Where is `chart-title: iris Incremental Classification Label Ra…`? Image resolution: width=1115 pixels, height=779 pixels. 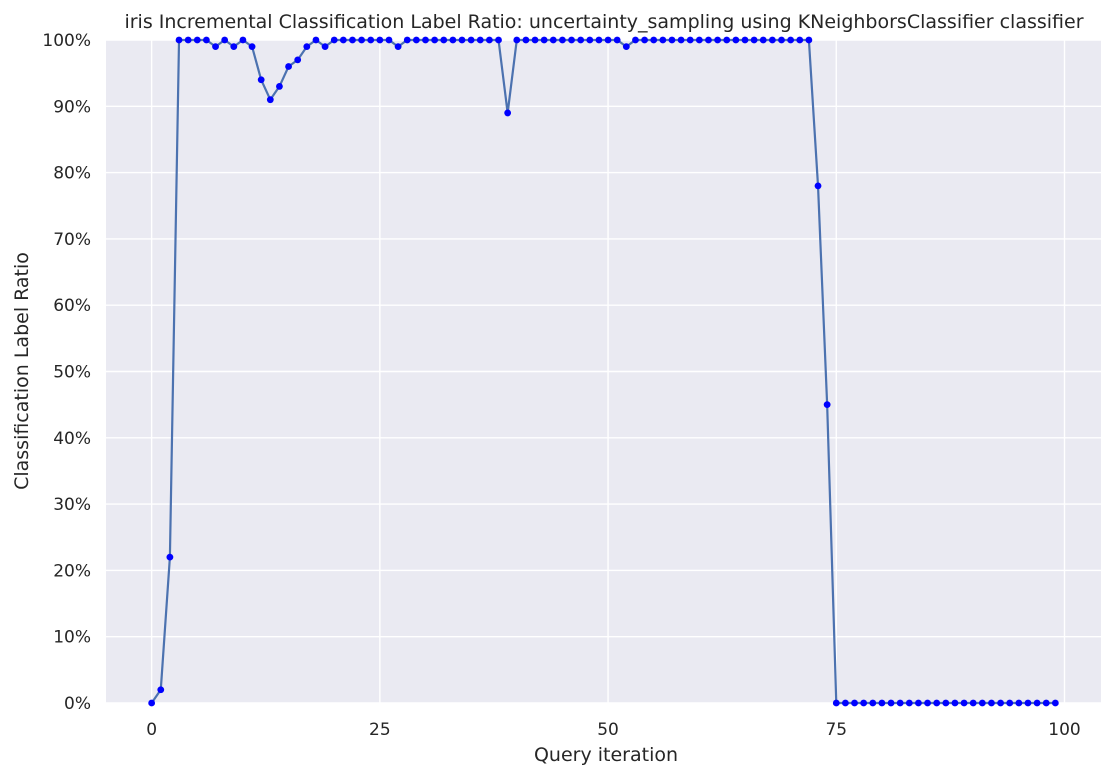 chart-title: iris Incremental Classification Label Ra… is located at coordinates (603, 22).